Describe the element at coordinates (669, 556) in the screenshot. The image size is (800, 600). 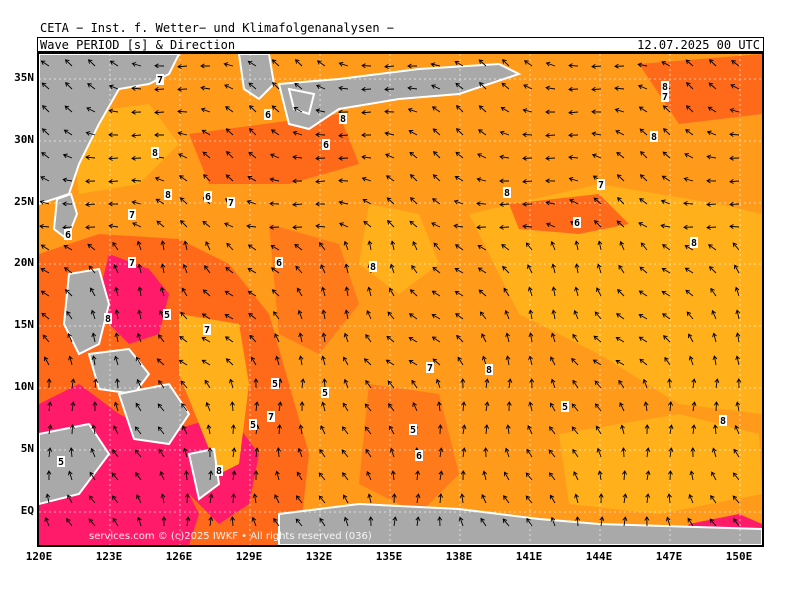
I see `lon-label-147e: 147E` at that location.